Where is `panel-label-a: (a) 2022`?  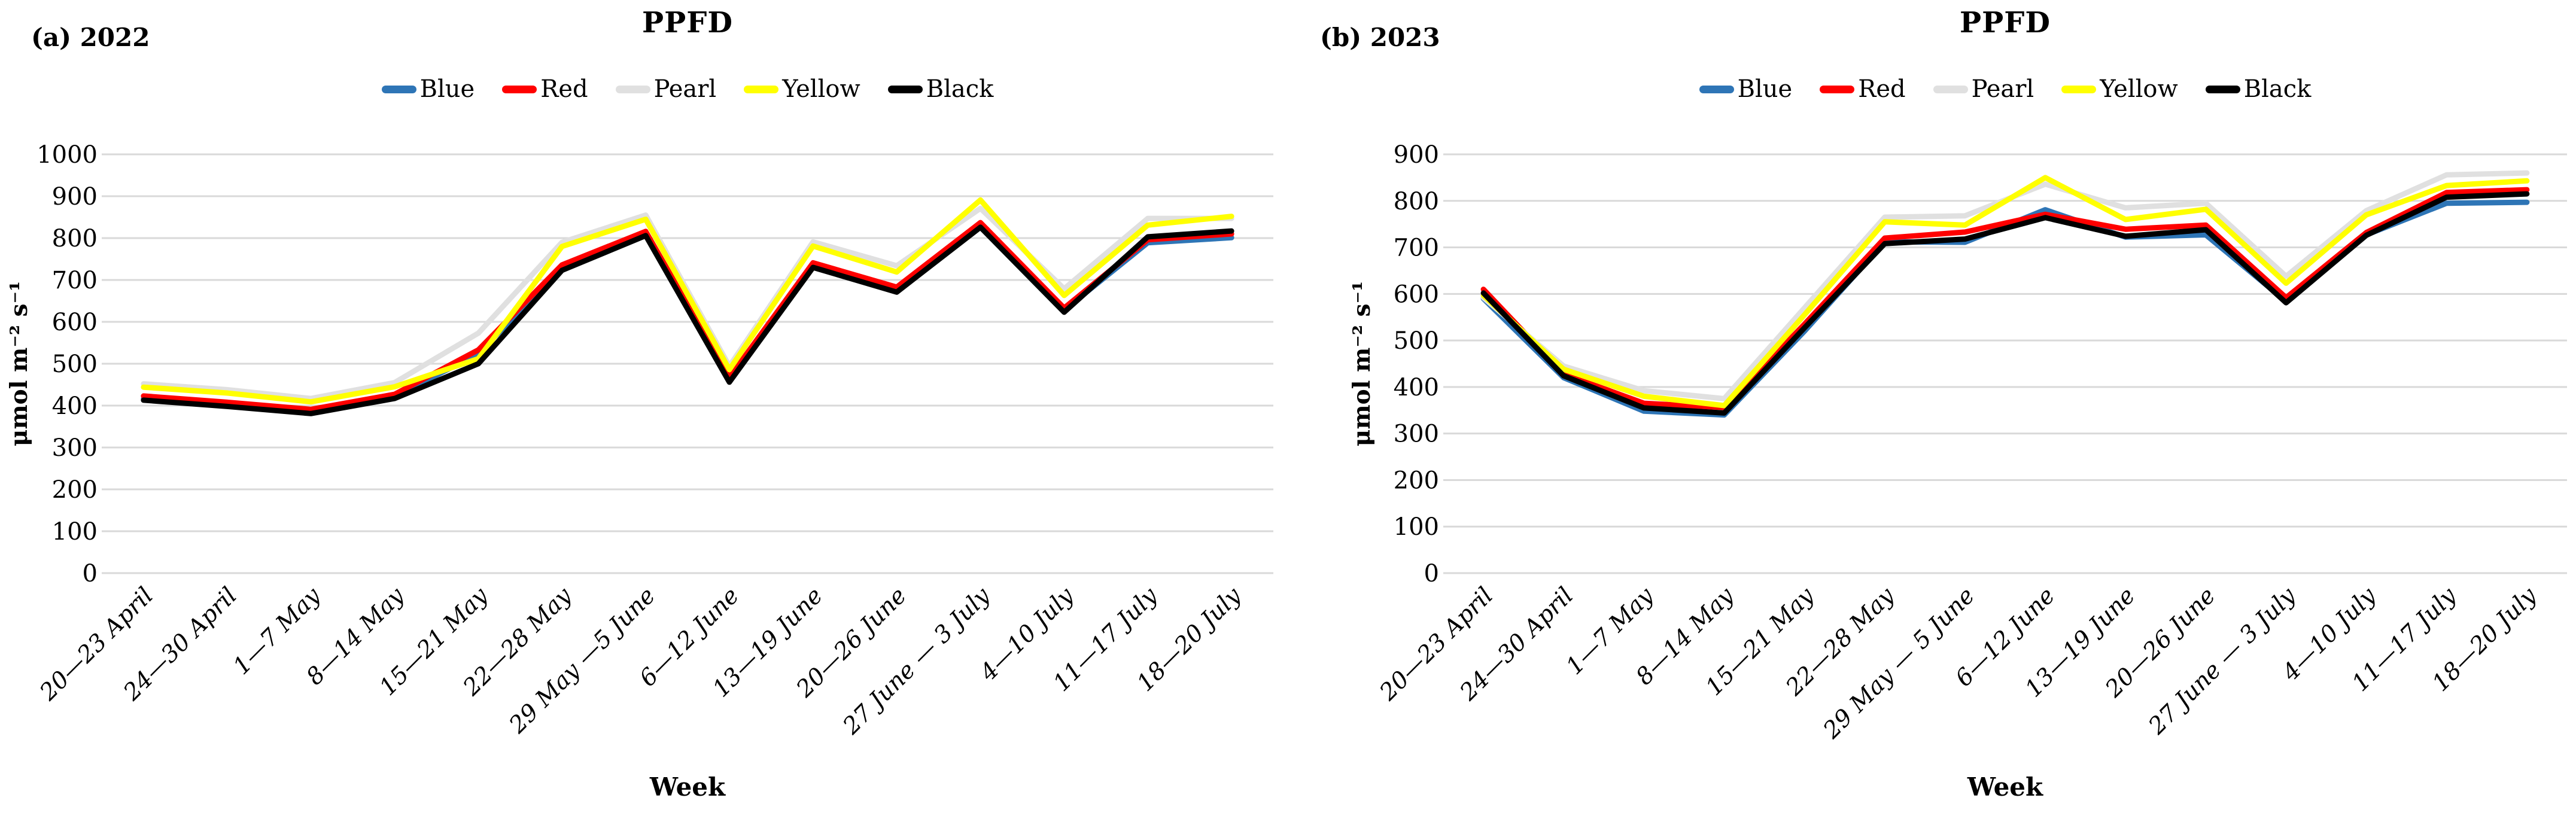 panel-label-a: (a) 2022 is located at coordinates (90, 37).